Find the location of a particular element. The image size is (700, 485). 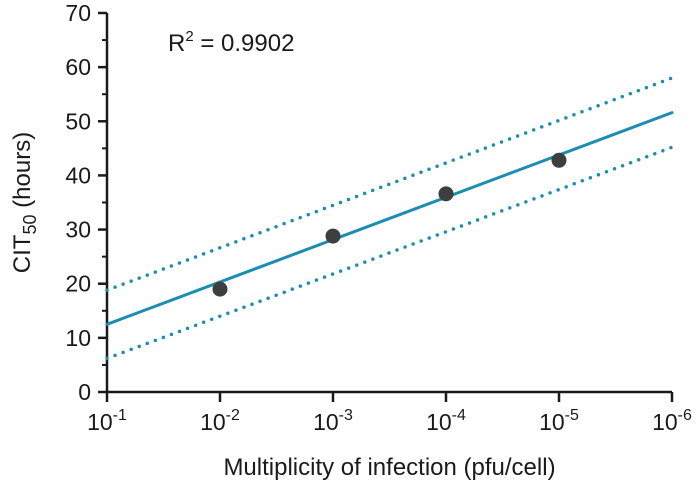

x-tick-label: 10⁻² is located at coordinates (220, 421).